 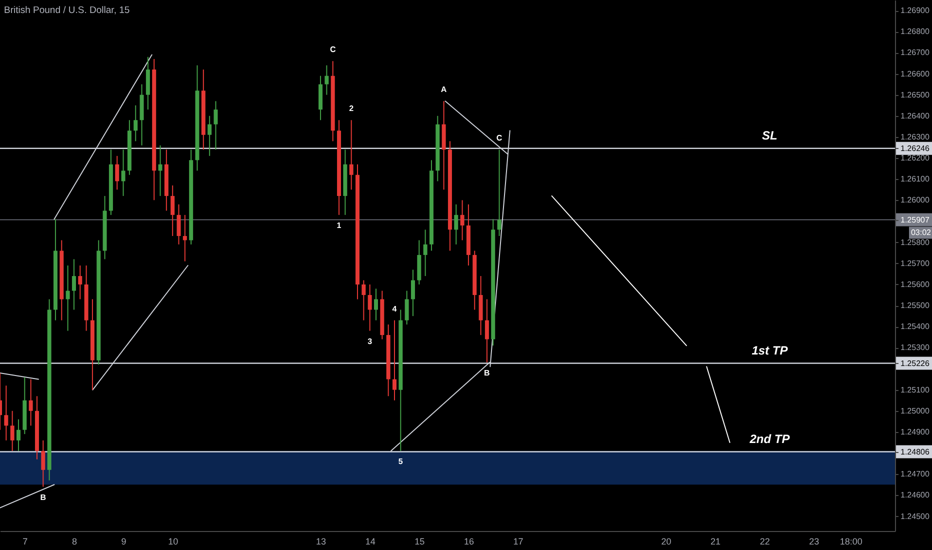 I want to click on annotation: 2, so click(x=351, y=109).